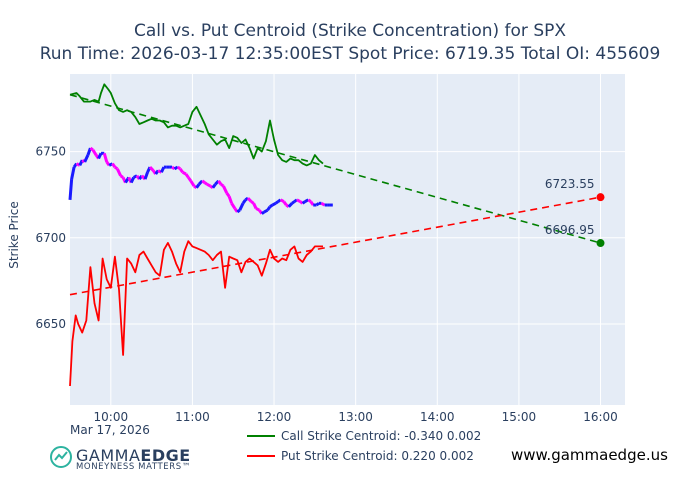  I want to click on y-tick-label: 6750, so click(50, 152).